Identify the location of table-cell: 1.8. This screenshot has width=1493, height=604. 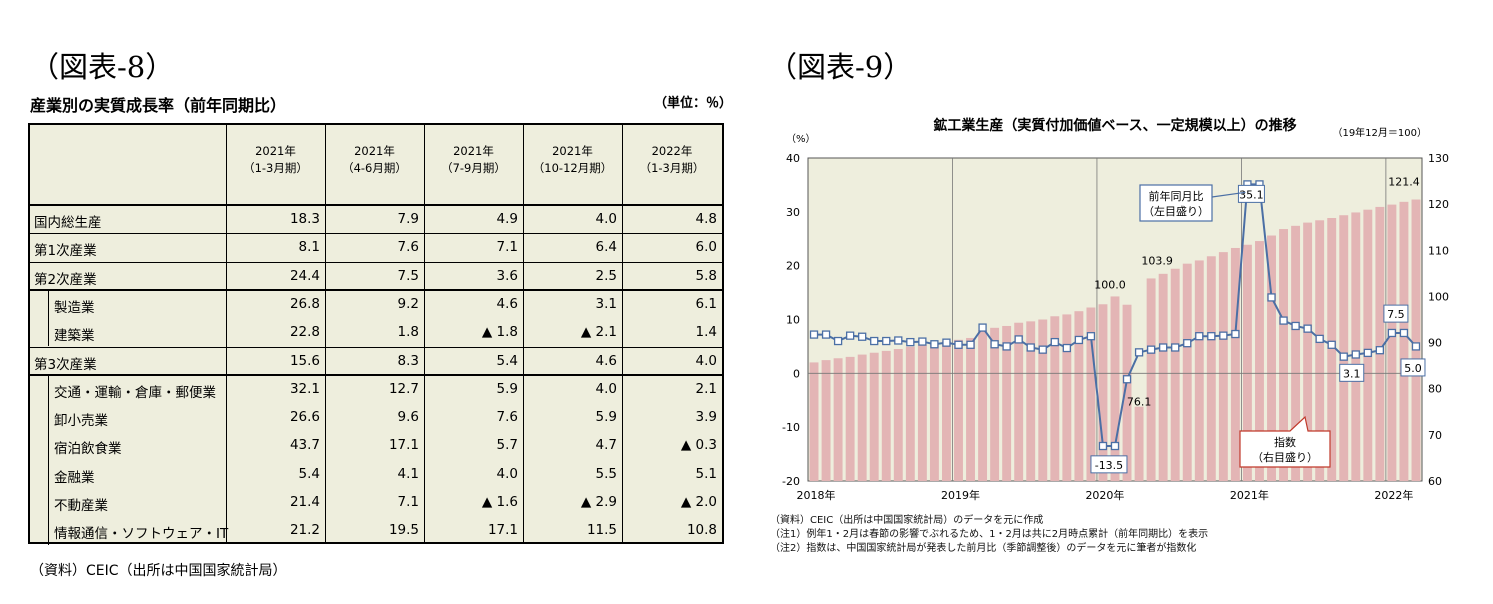
(408, 332).